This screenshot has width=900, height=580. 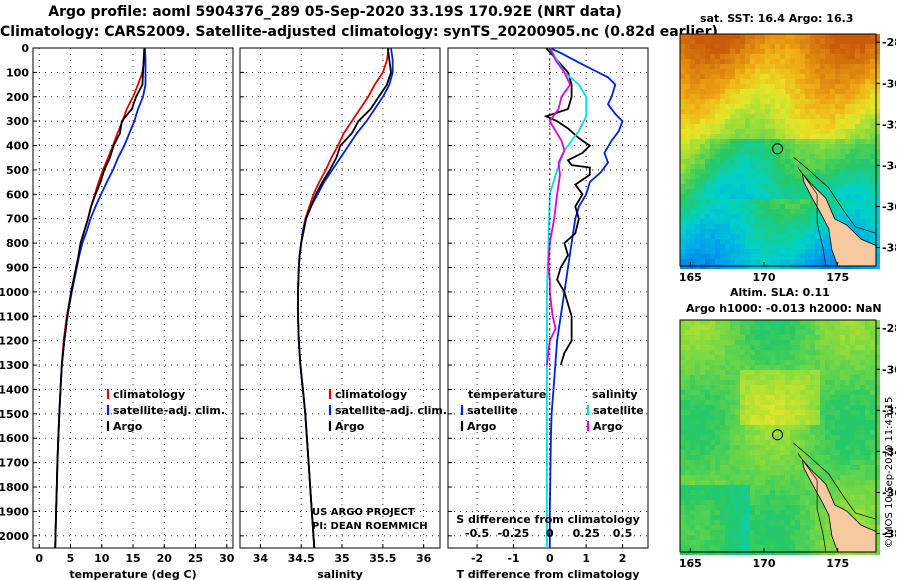 What do you see at coordinates (492, 410) in the screenshot?
I see `diff-legend-t-sat-label: satellite` at bounding box center [492, 410].